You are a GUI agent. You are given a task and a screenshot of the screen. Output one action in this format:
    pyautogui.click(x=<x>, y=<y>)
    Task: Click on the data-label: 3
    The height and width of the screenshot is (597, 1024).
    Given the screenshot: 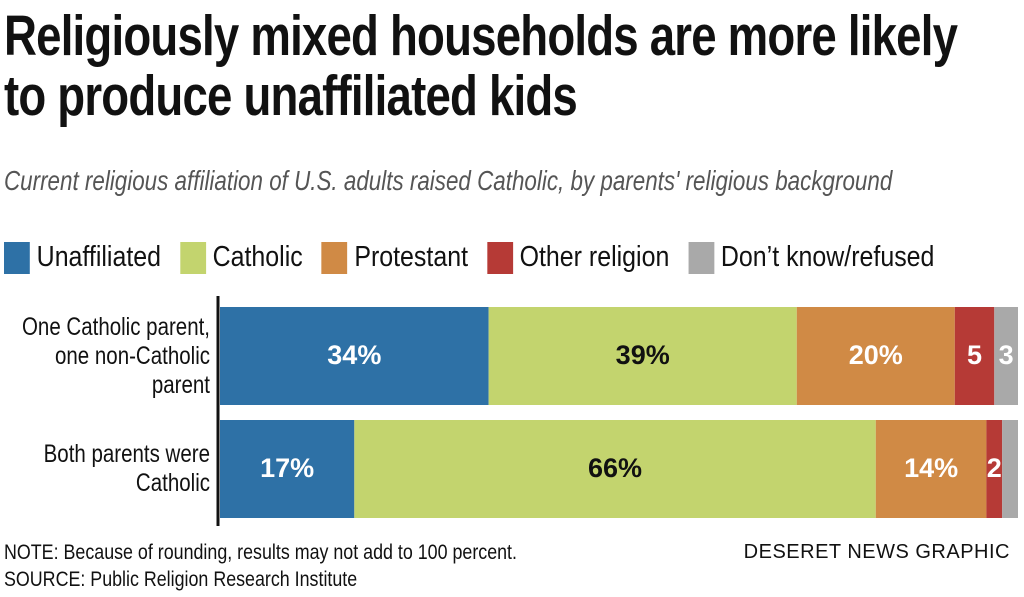 What is the action you would take?
    pyautogui.click(x=1006, y=355)
    